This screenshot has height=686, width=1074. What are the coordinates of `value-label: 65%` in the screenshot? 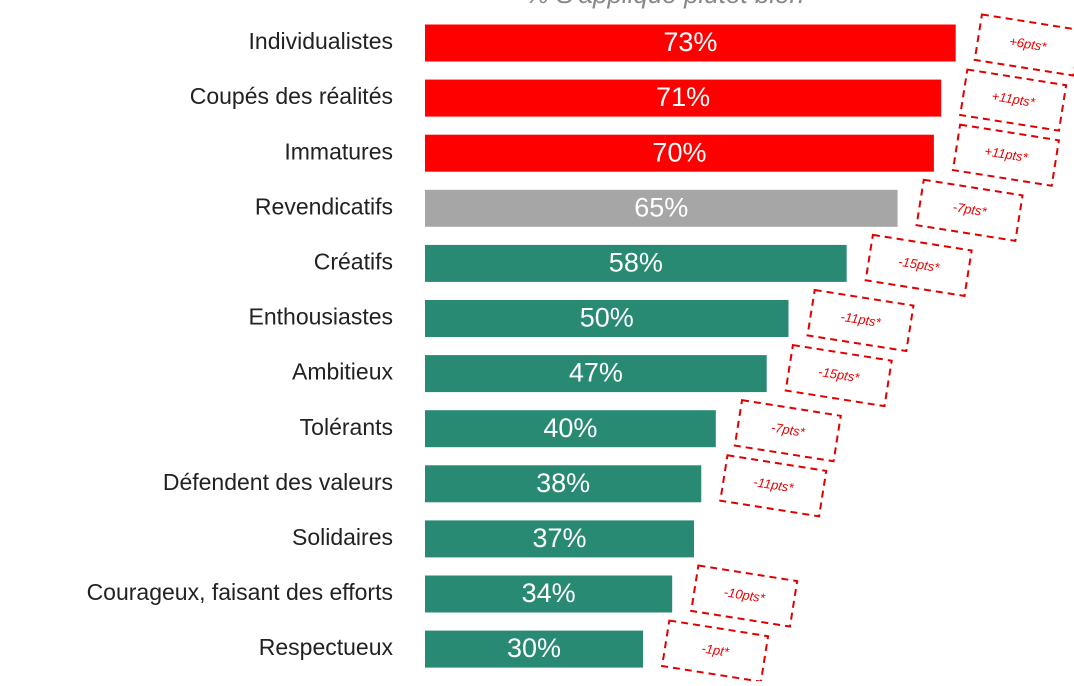 It's located at (661, 207).